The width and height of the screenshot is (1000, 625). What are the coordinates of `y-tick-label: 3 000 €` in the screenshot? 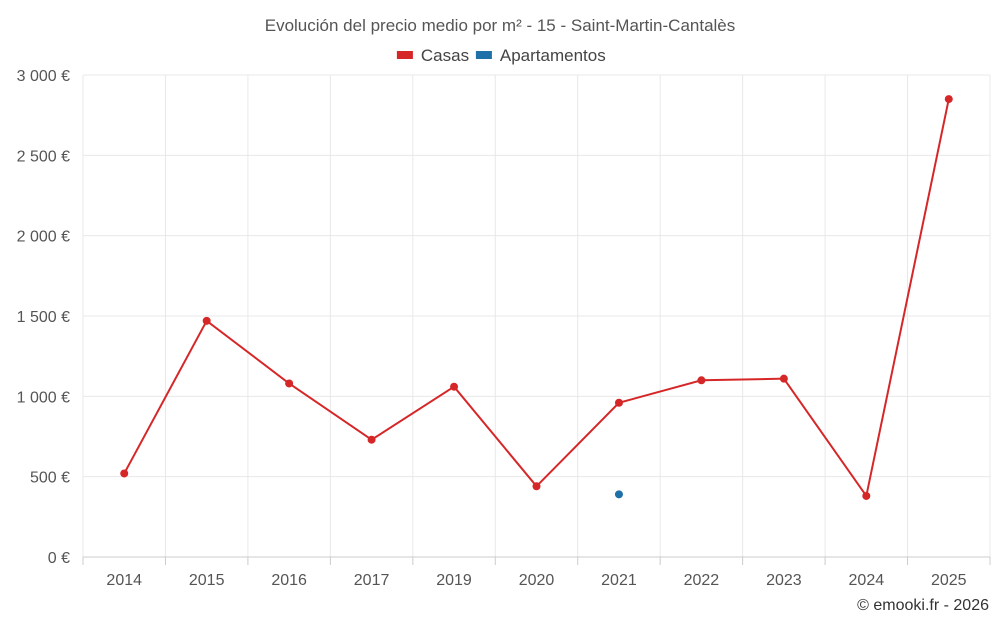 It's located at (43, 76).